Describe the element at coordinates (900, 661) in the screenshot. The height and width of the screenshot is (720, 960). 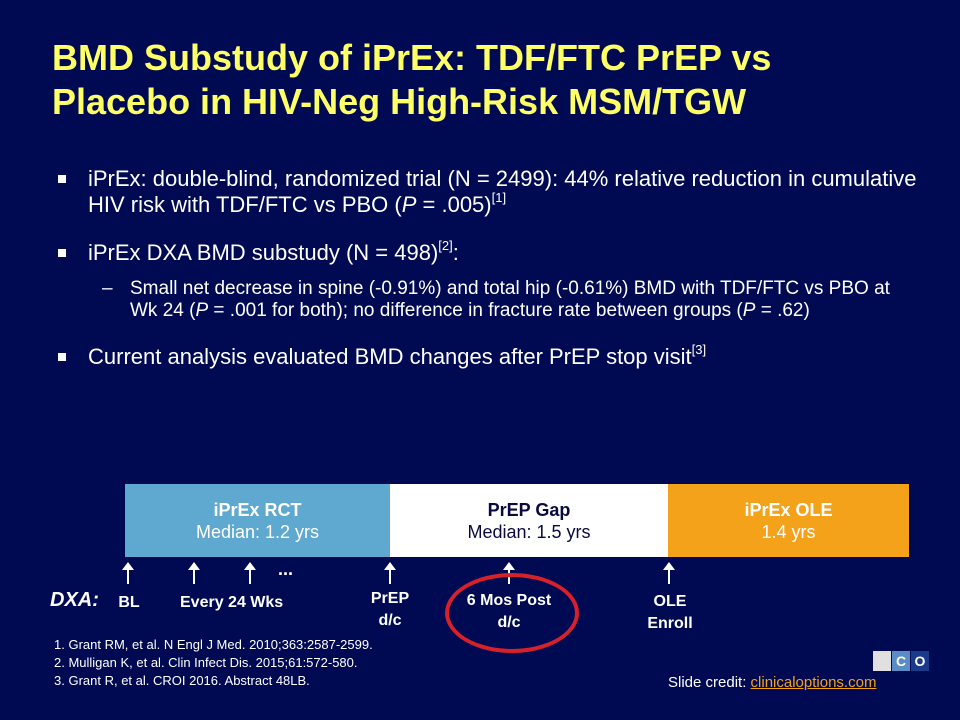
I see `cco-logo: C C O` at that location.